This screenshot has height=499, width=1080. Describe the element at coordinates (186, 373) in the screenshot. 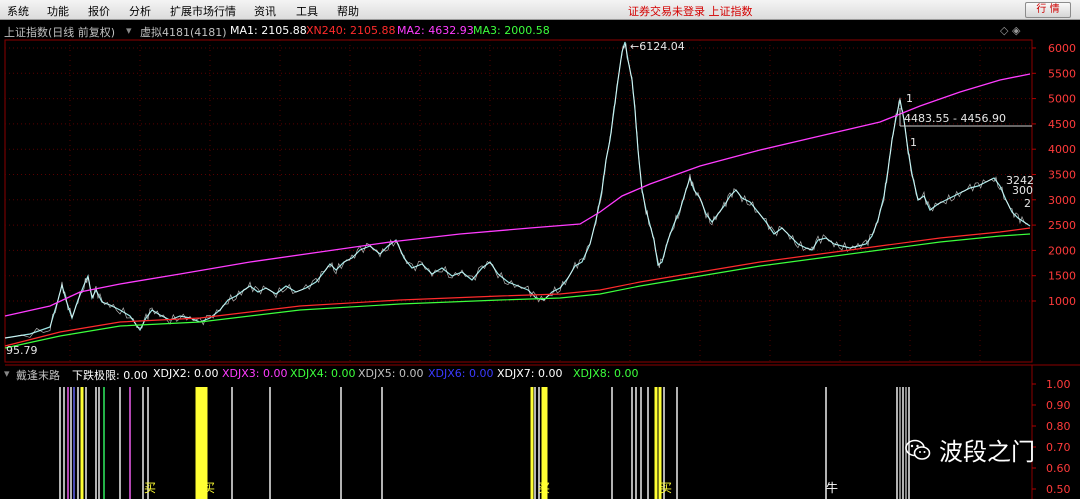

I see `sub-indicator-value-2: XDJX2: 0.00` at that location.